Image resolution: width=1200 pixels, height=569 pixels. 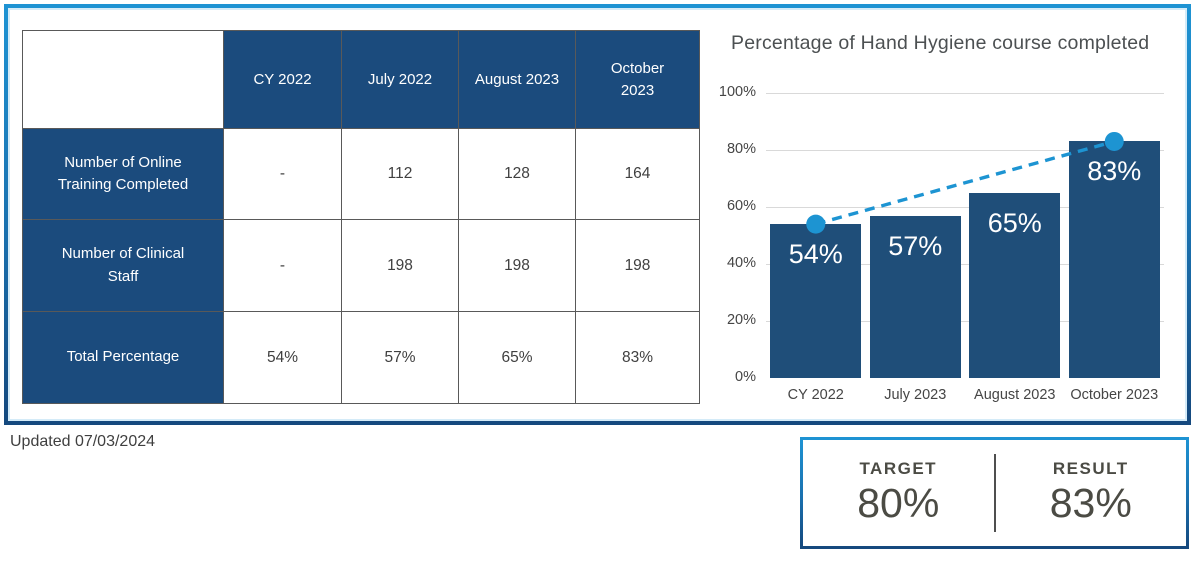 What do you see at coordinates (517, 79) in the screenshot?
I see `column-header-august2023: August 2023` at bounding box center [517, 79].